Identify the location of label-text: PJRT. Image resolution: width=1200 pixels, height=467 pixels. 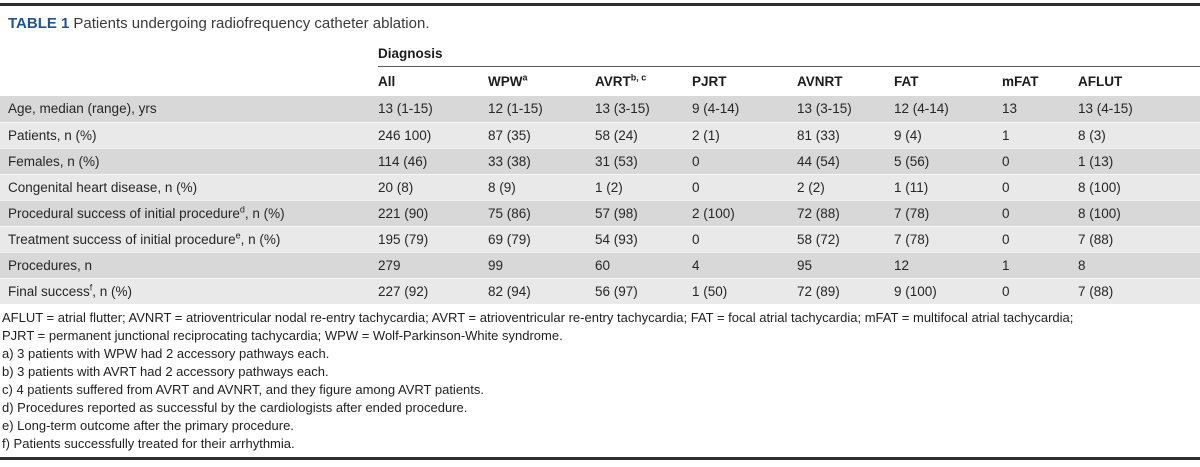
(709, 81).